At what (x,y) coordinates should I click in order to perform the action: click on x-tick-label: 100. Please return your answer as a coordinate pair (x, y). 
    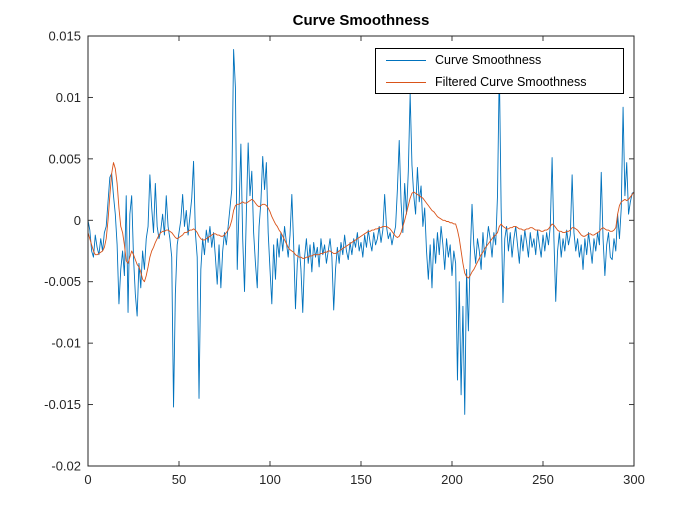
    Looking at the image, I should click on (270, 479).